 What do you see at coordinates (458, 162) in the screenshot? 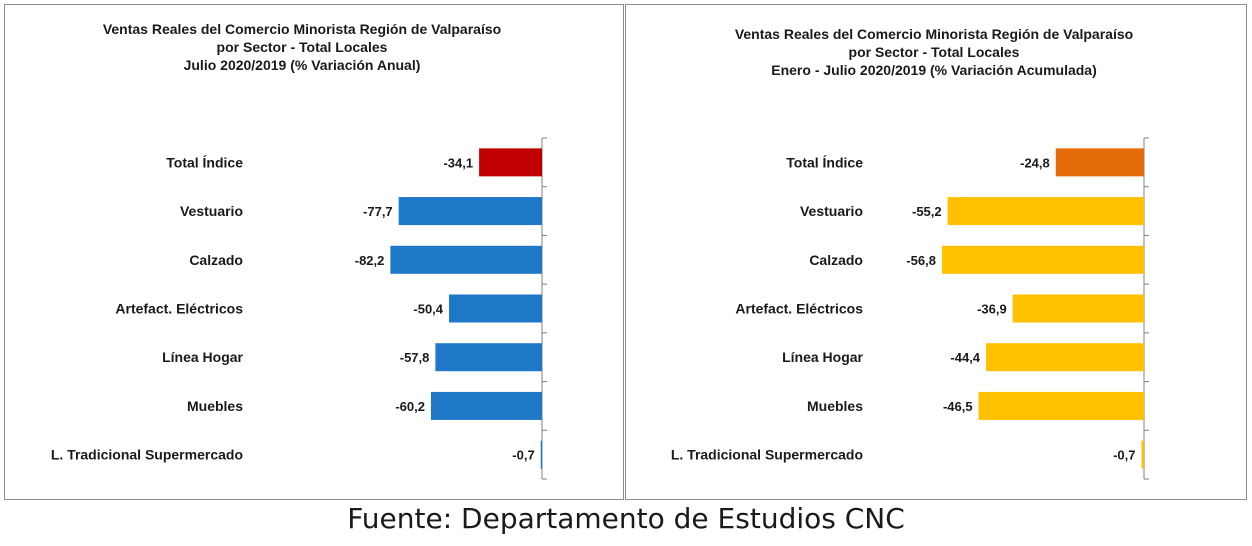
I see `data-label: -34,1` at bounding box center [458, 162].